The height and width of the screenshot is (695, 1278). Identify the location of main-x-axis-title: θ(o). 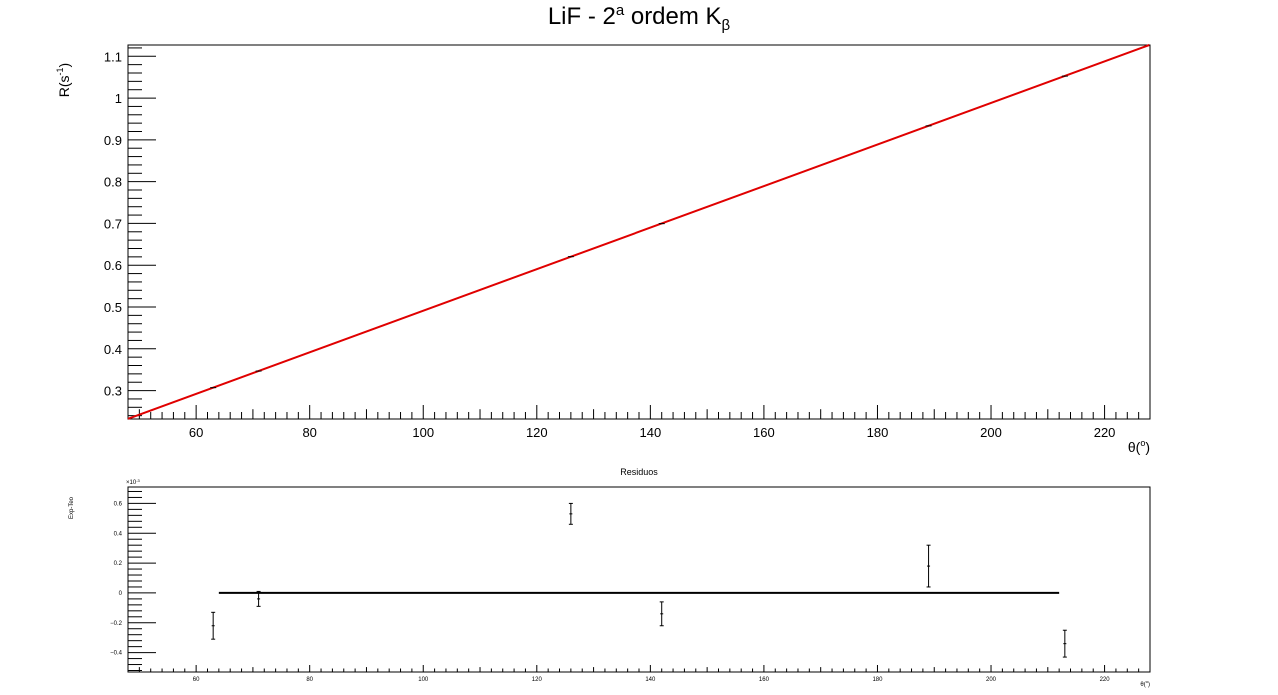
(1139, 446).